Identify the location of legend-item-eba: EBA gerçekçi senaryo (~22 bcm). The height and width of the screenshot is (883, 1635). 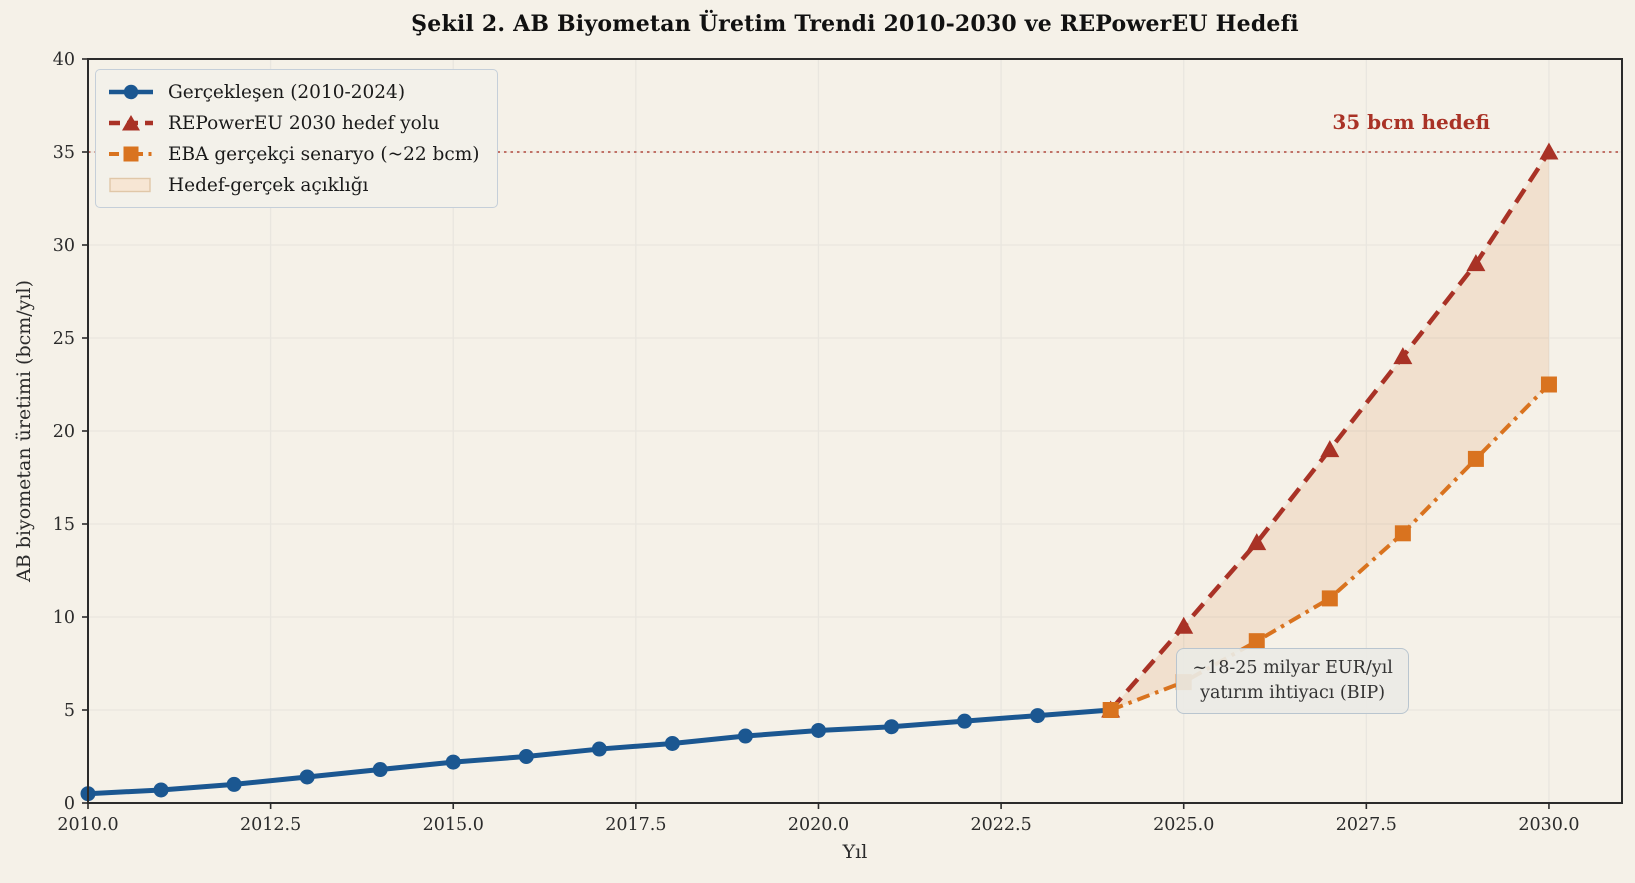
(293, 154).